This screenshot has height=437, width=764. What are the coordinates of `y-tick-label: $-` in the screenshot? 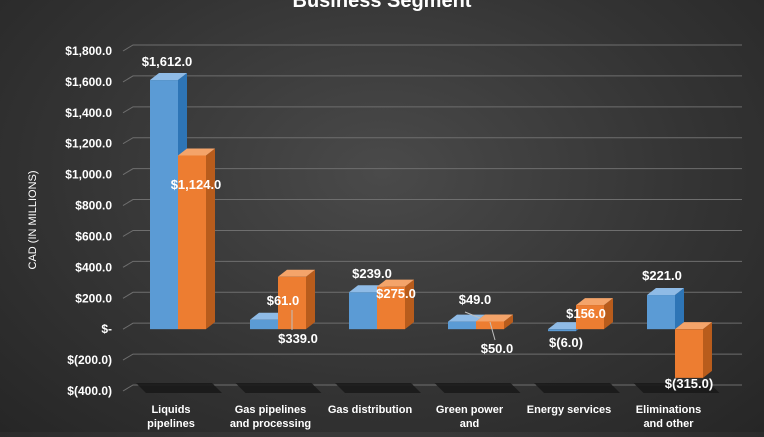 It's located at (106, 329).